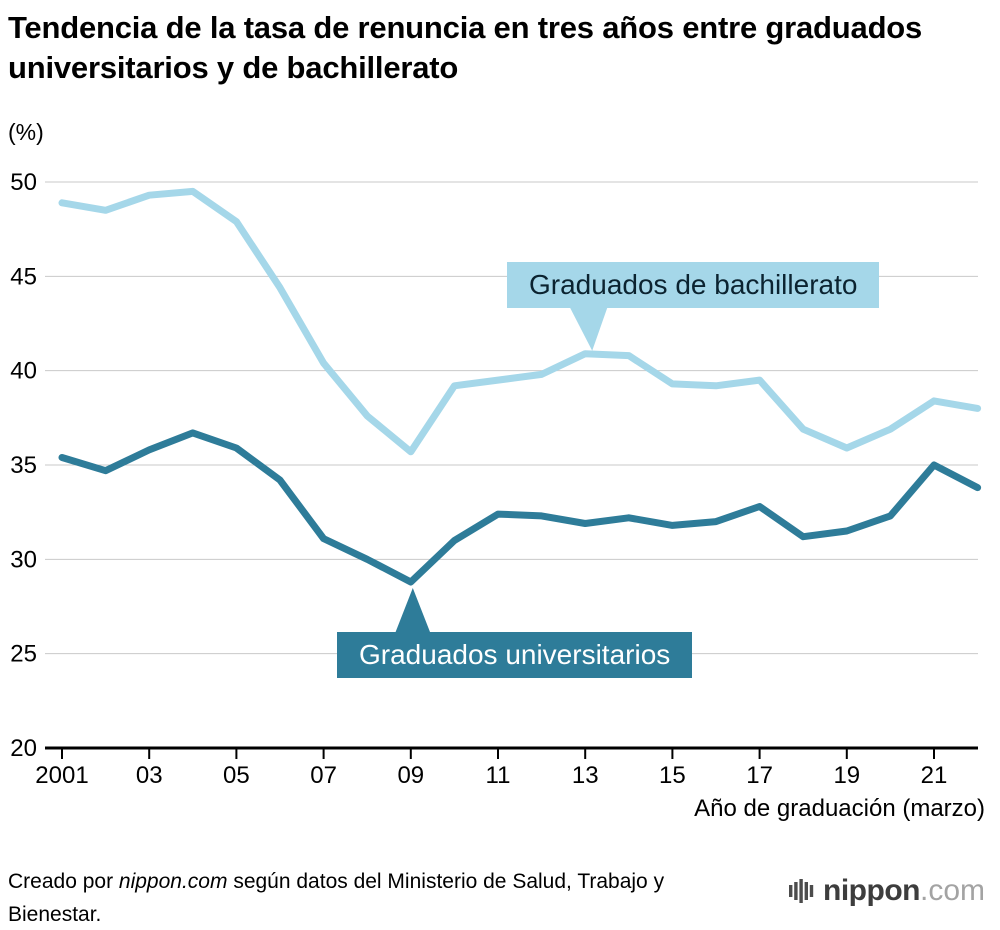 The height and width of the screenshot is (930, 1000). What do you see at coordinates (952, 890) in the screenshot?
I see `logo-domain-text: .com` at bounding box center [952, 890].